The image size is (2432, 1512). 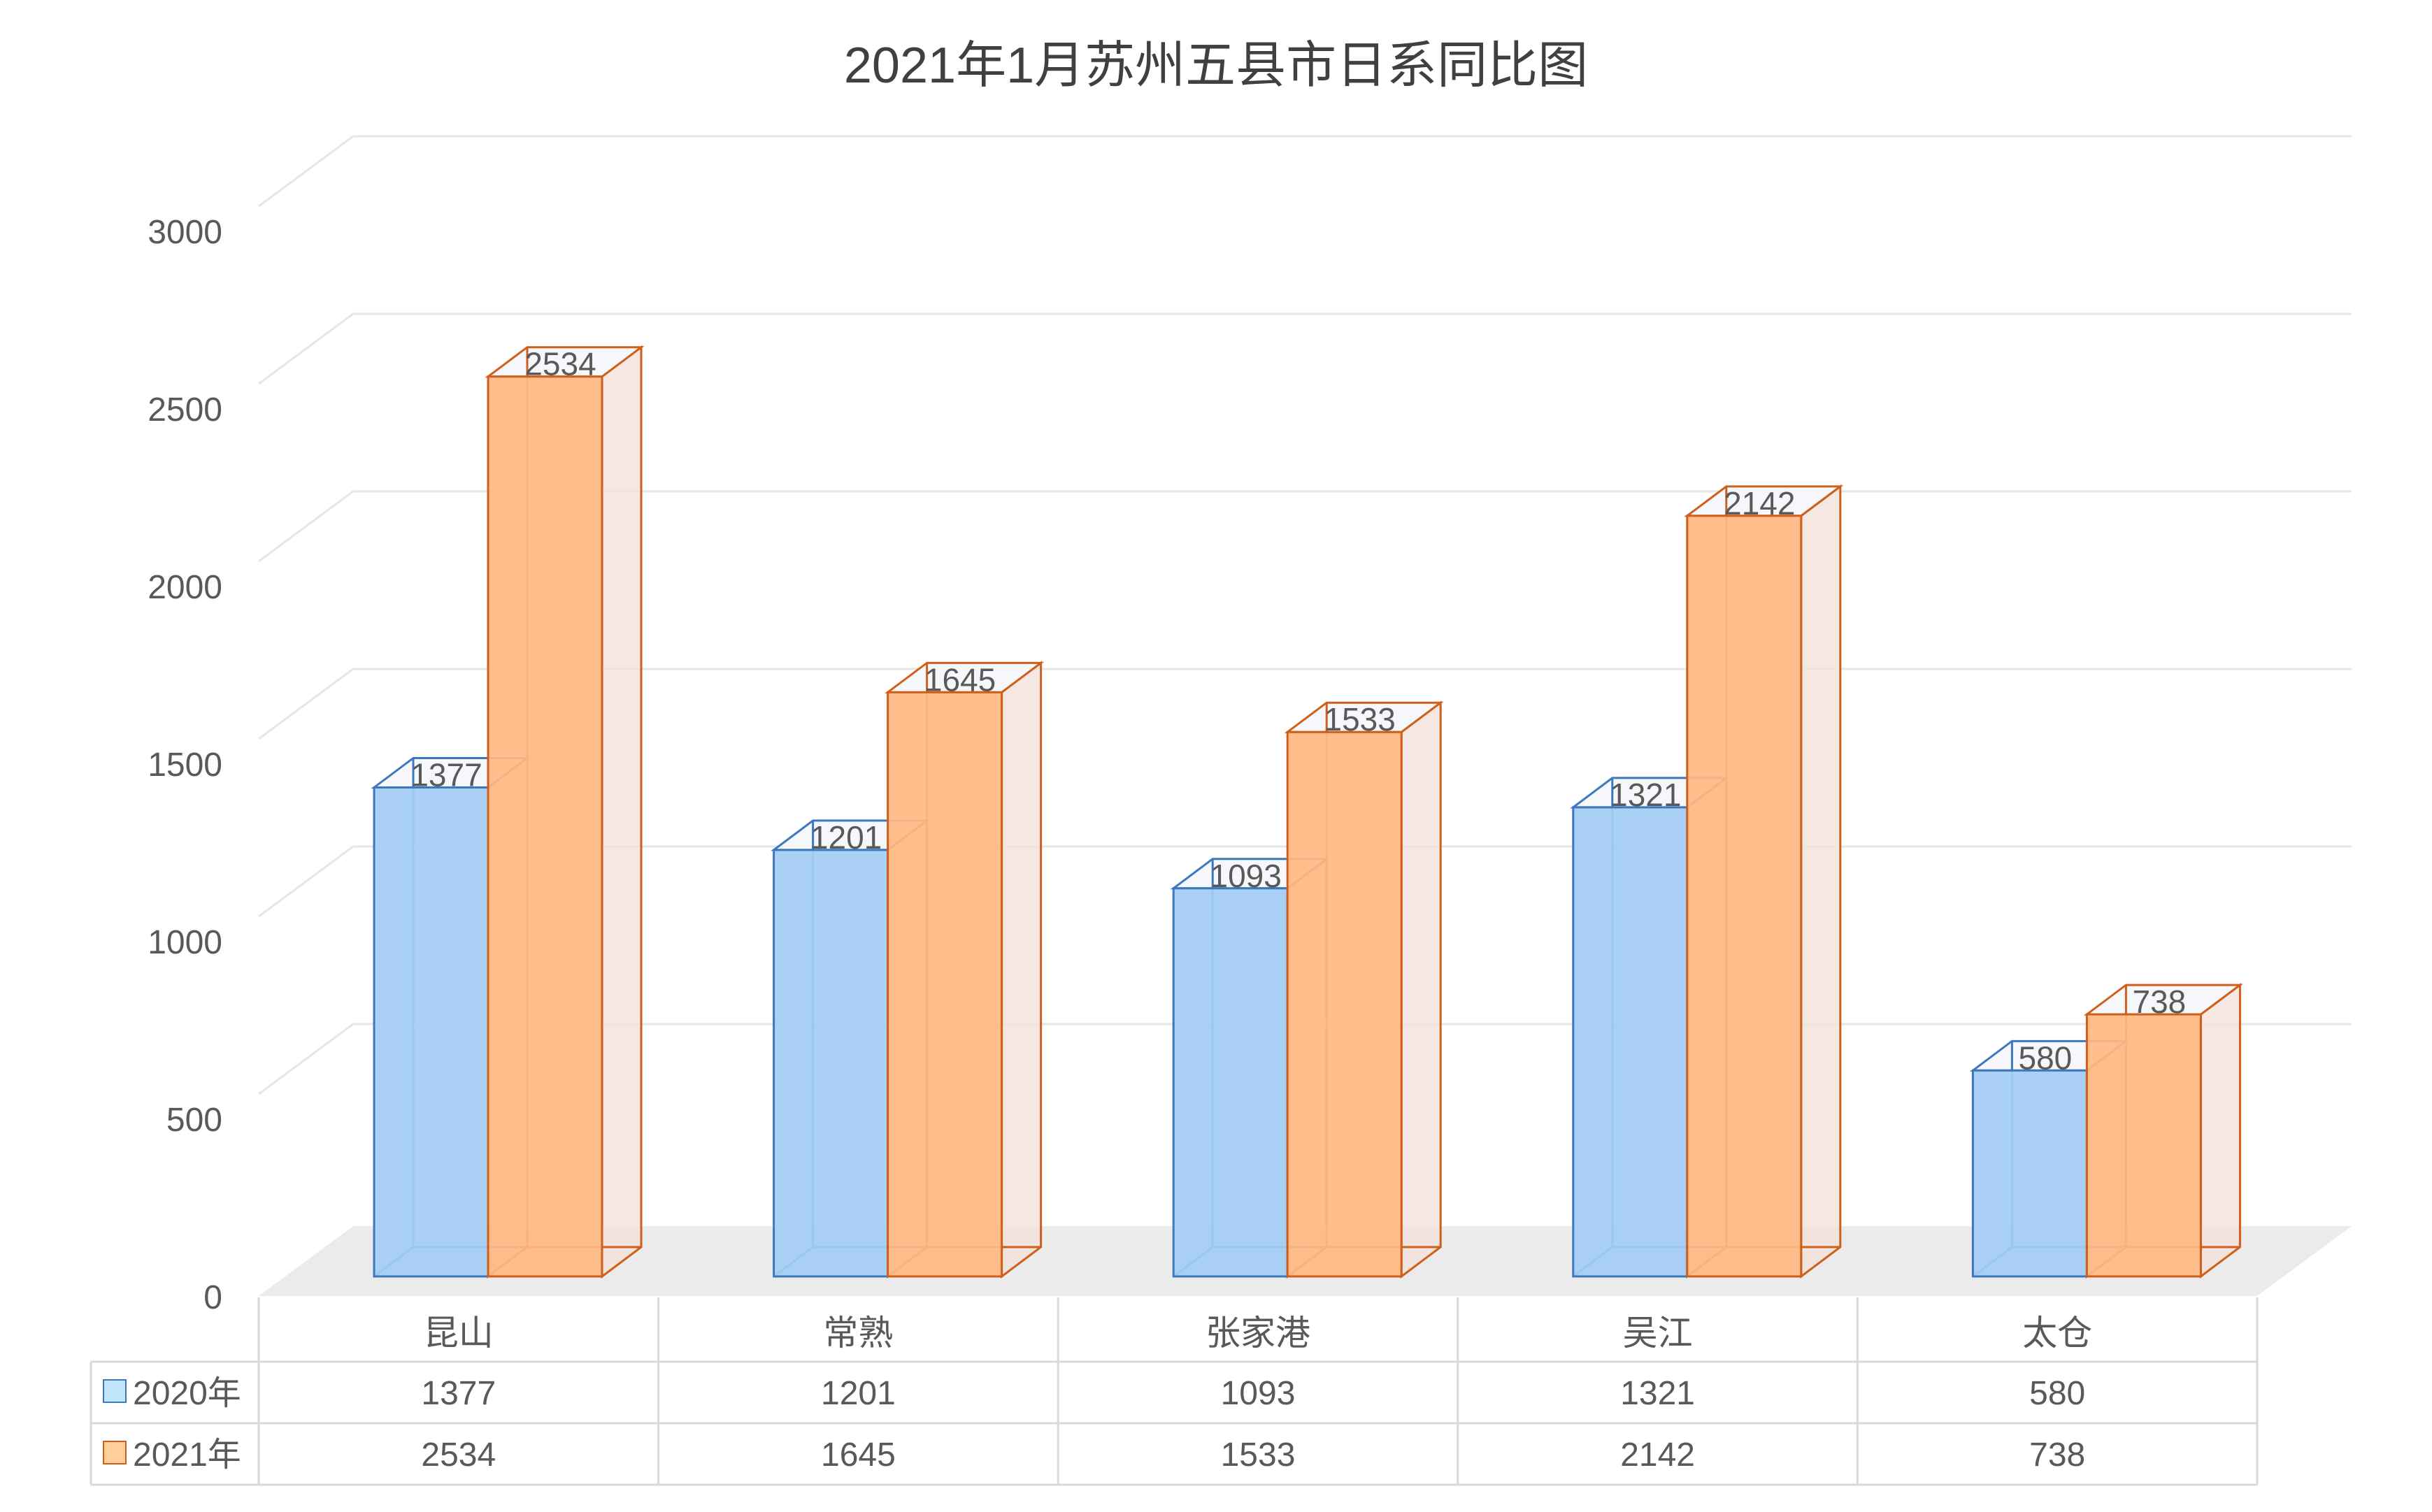 What do you see at coordinates (858, 1333) in the screenshot?
I see `x-tick-label: 常熟` at bounding box center [858, 1333].